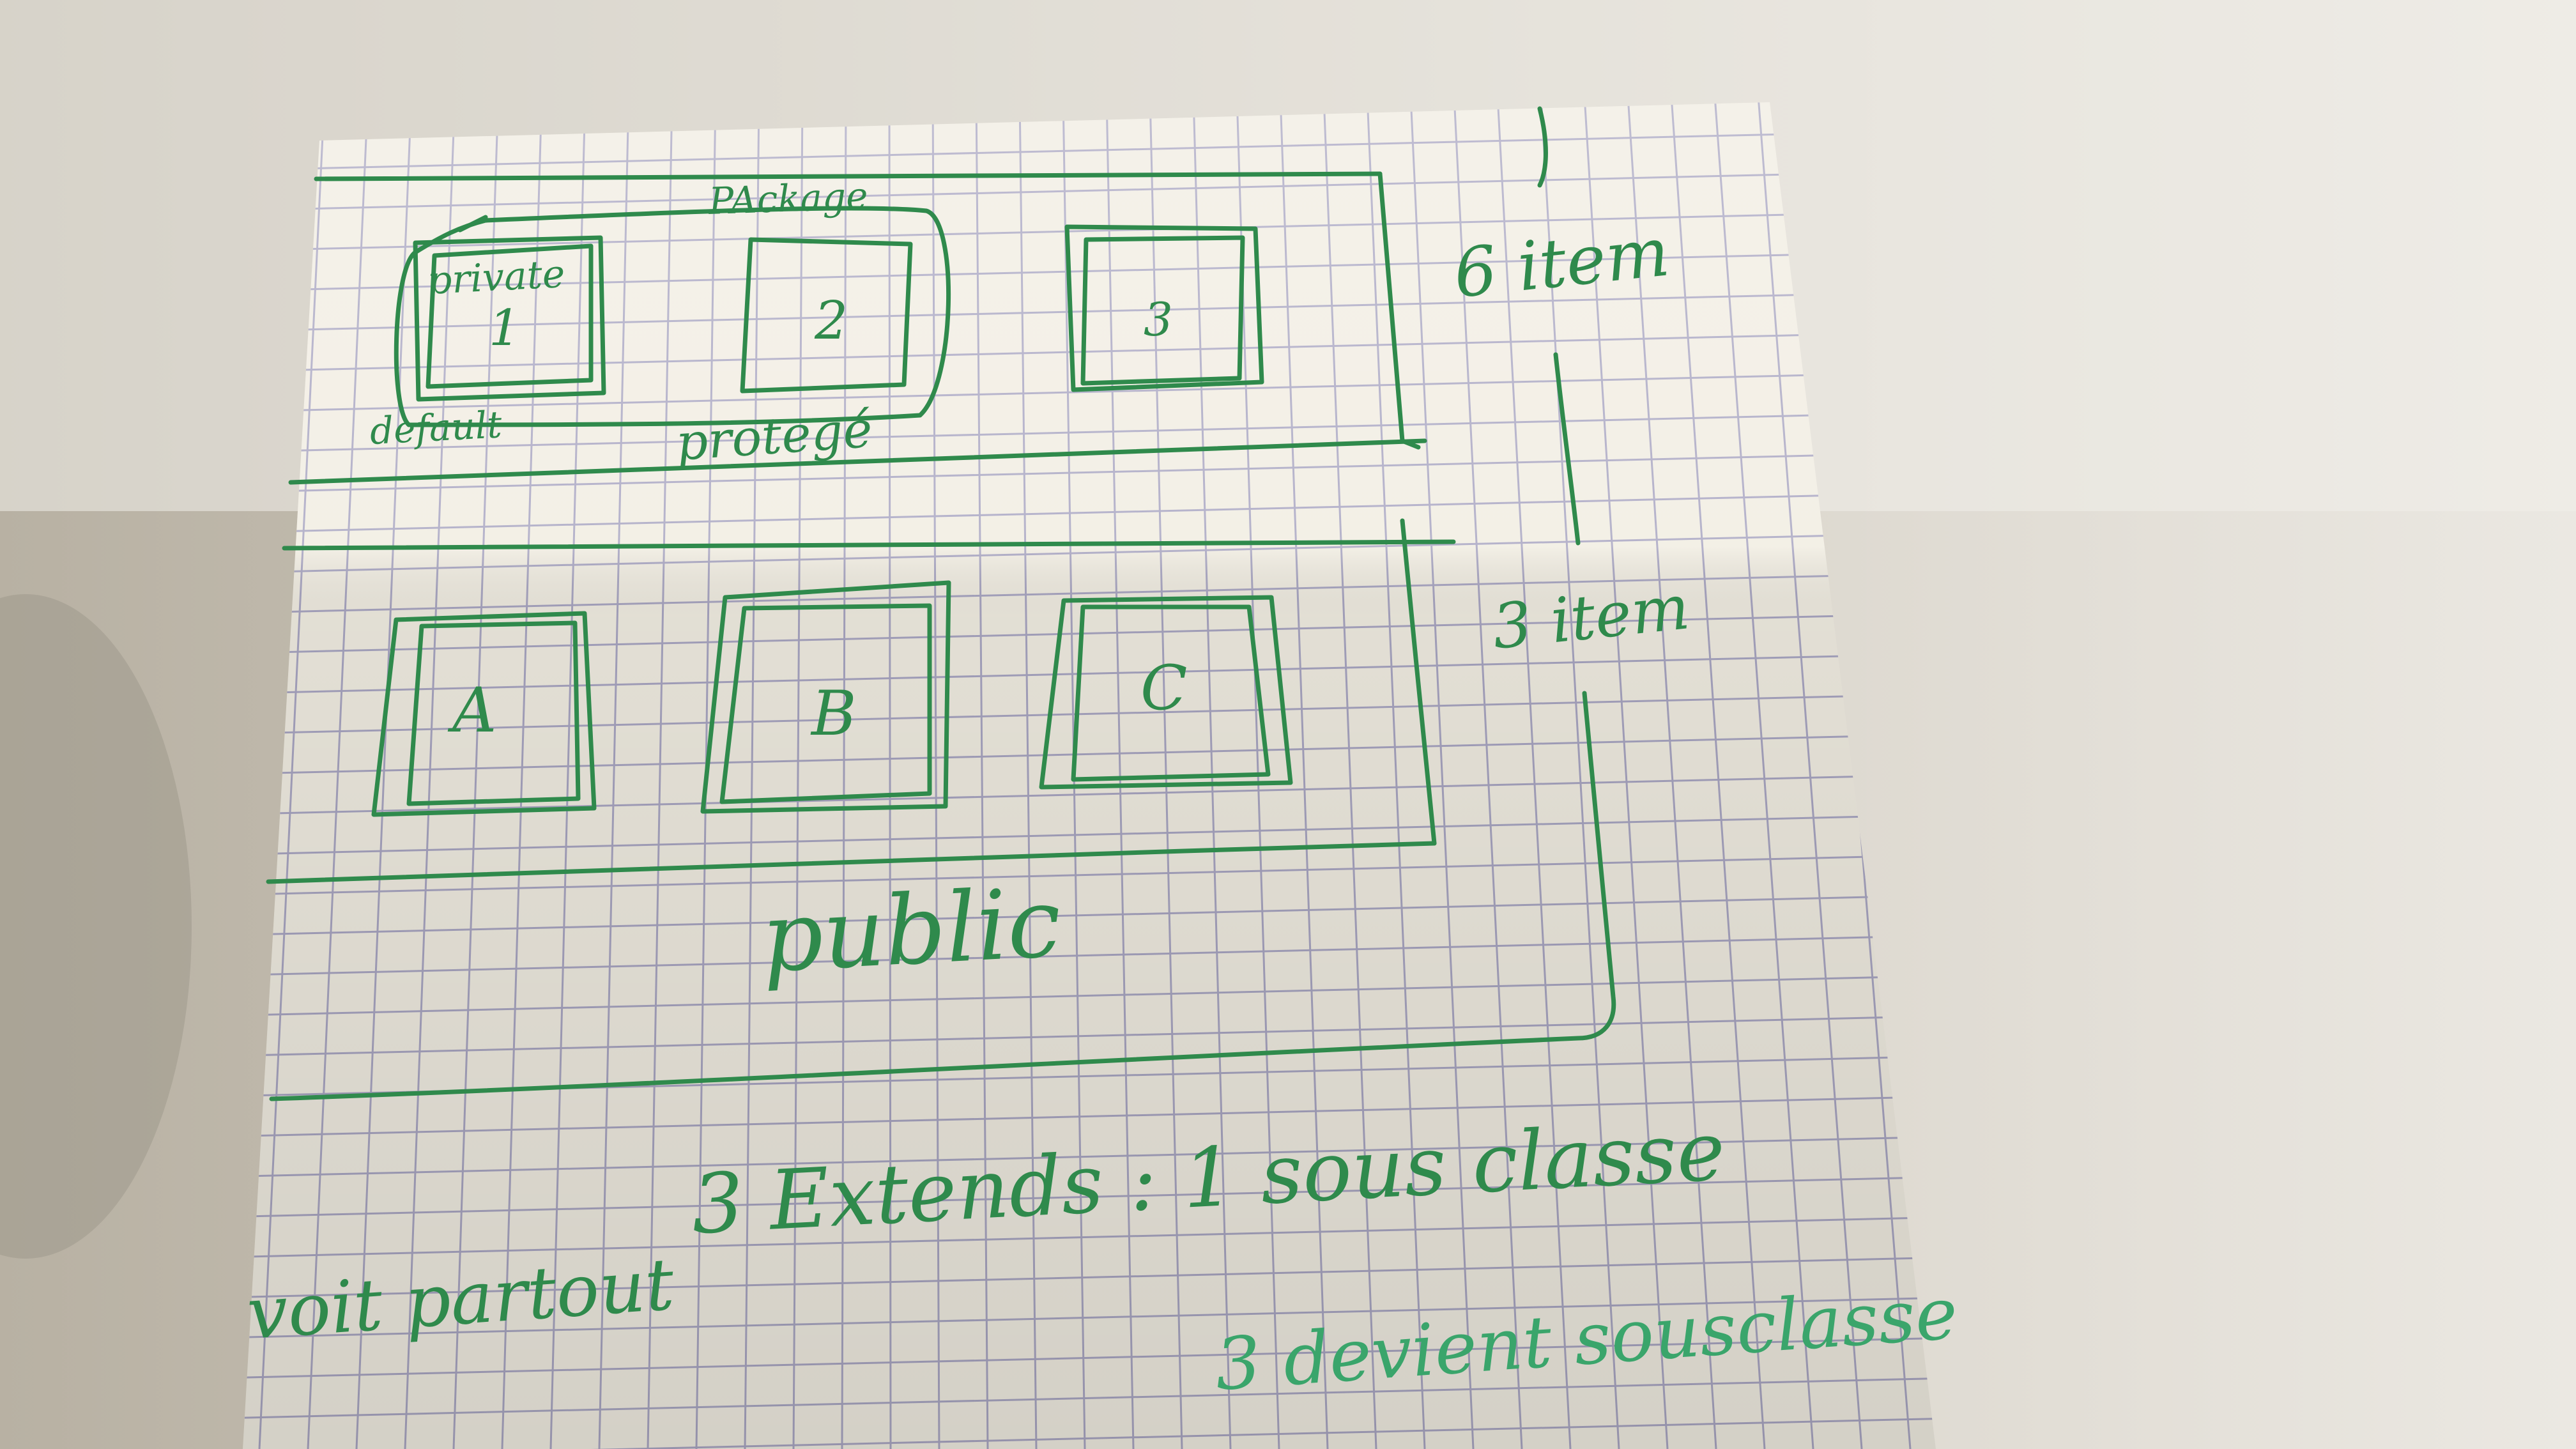 Image resolution: width=2576 pixels, height=1449 pixels. I want to click on box-b-inner, so click(825, 703).